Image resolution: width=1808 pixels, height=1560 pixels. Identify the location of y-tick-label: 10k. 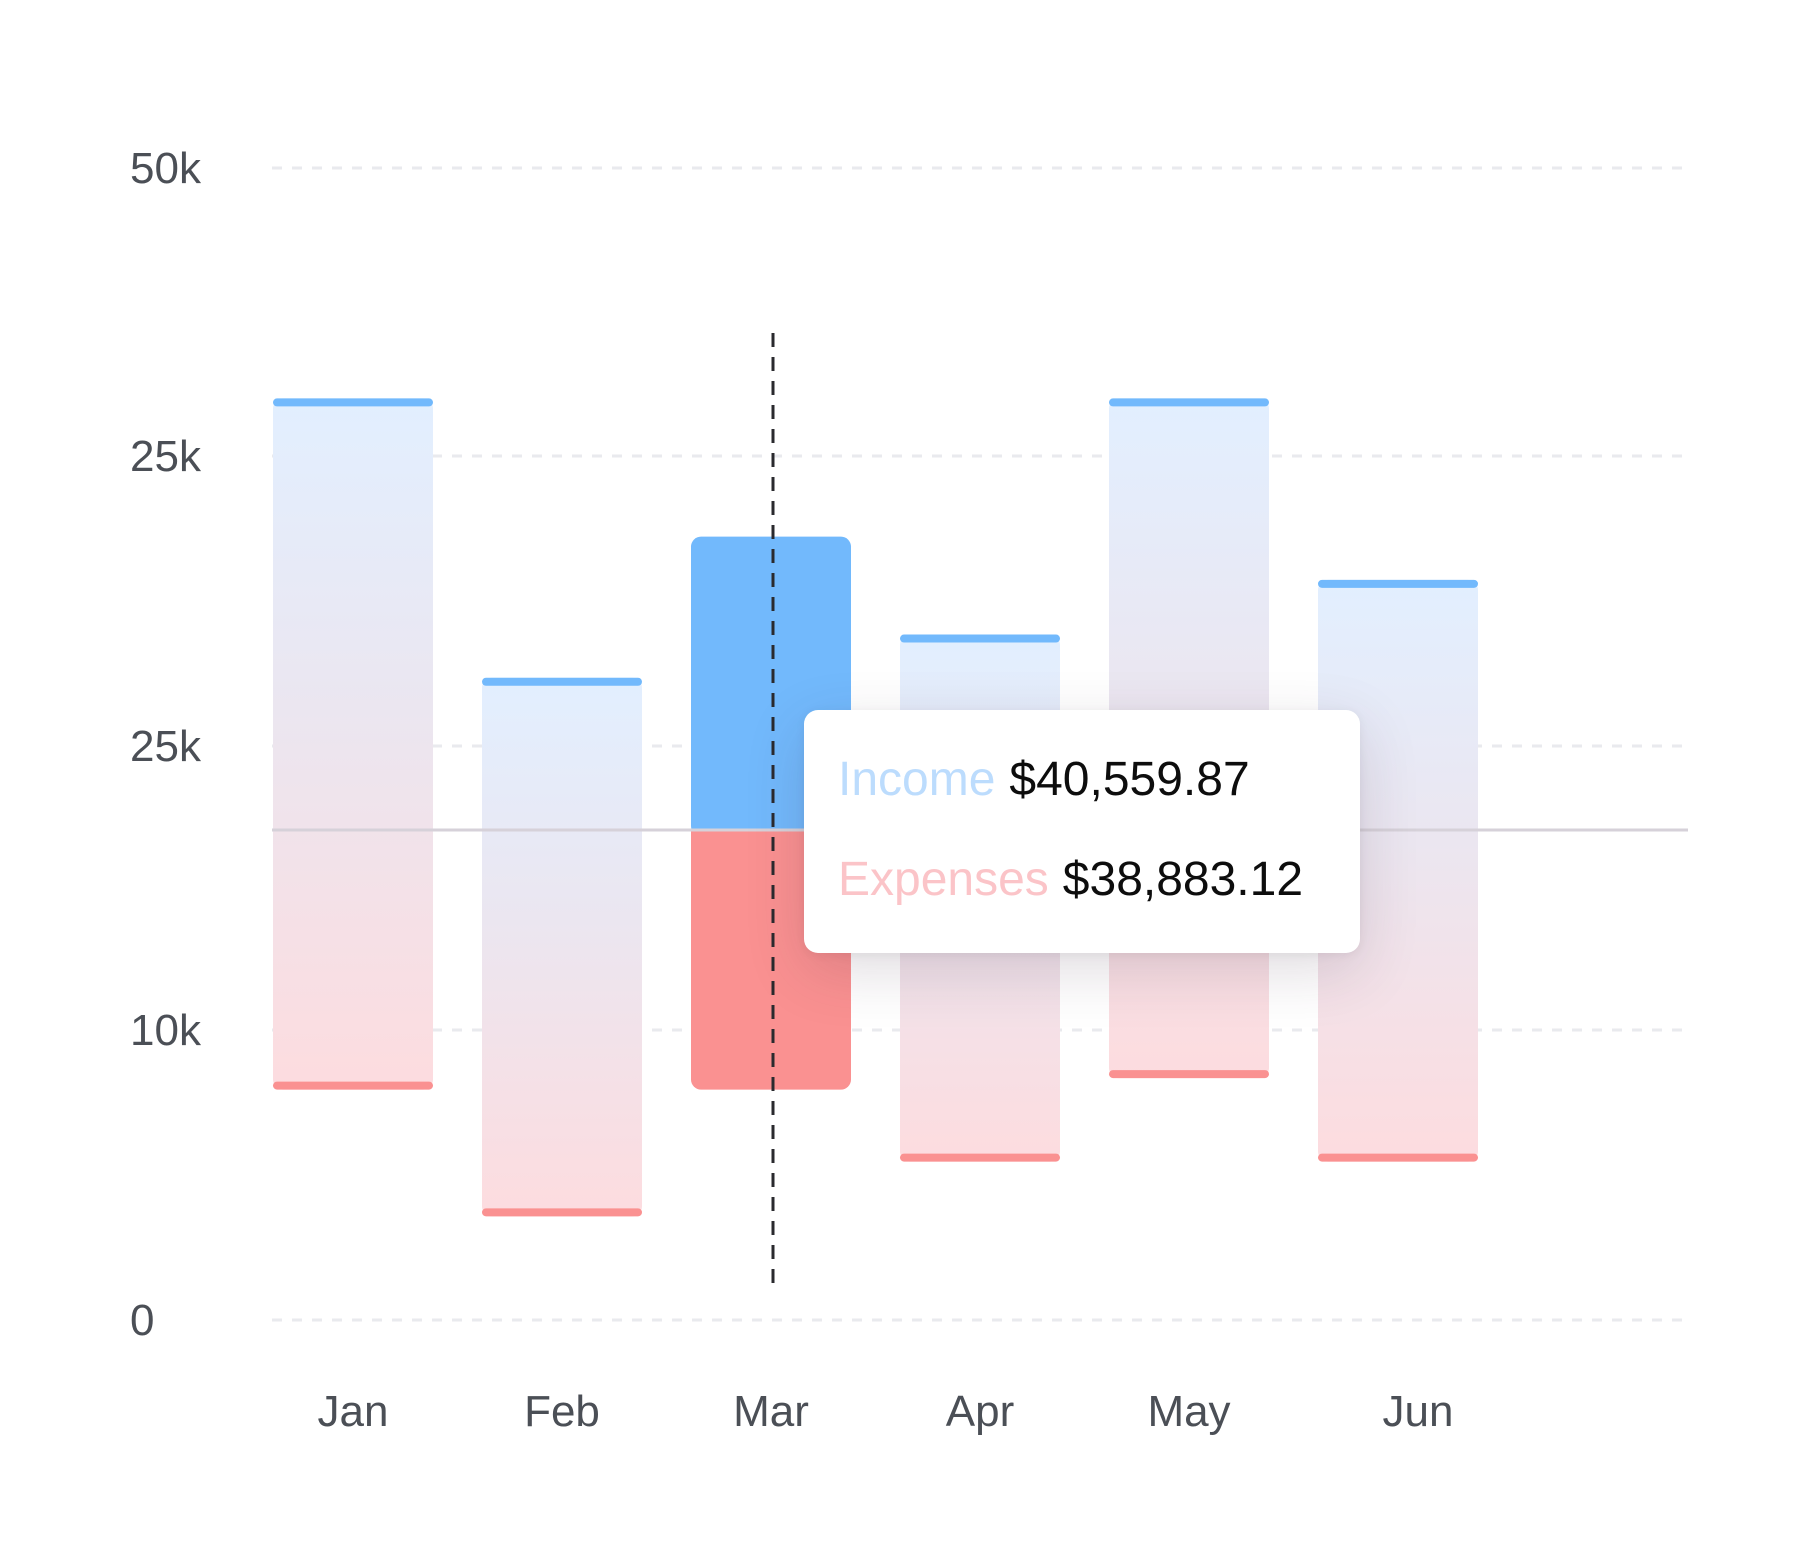
(166, 1030).